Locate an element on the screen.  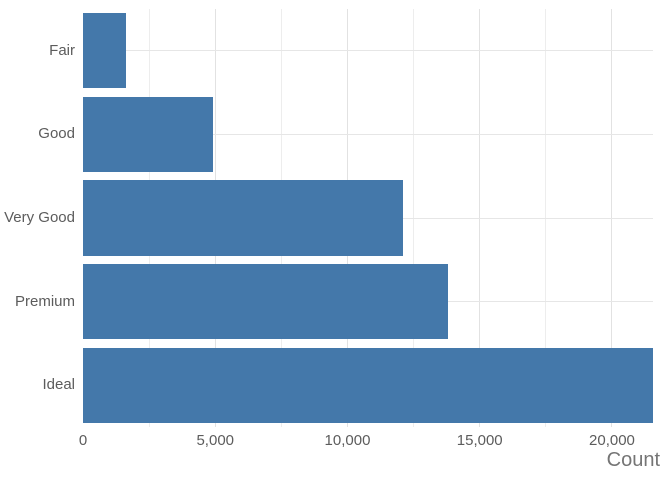
y-tick-label-premium: Premium is located at coordinates (44, 301).